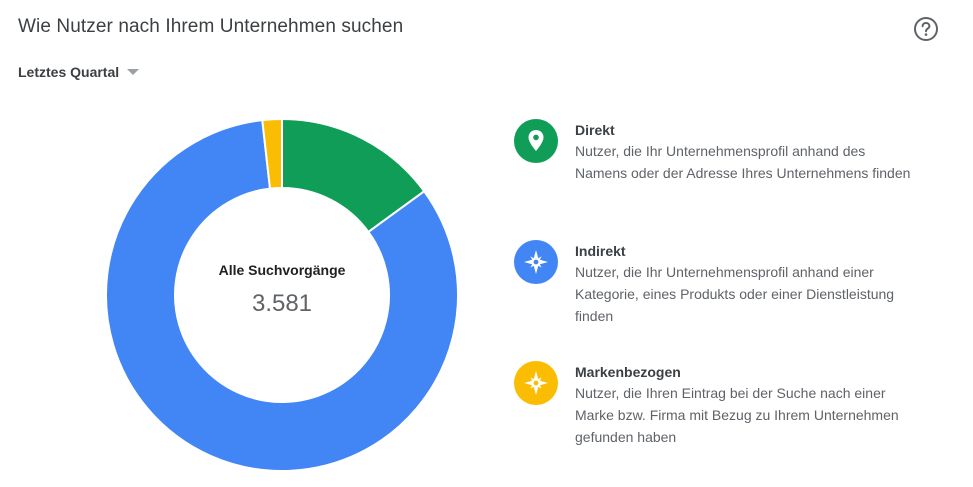 This screenshot has width=973, height=487. I want to click on legend-icon-markenbezogen, so click(536, 383).